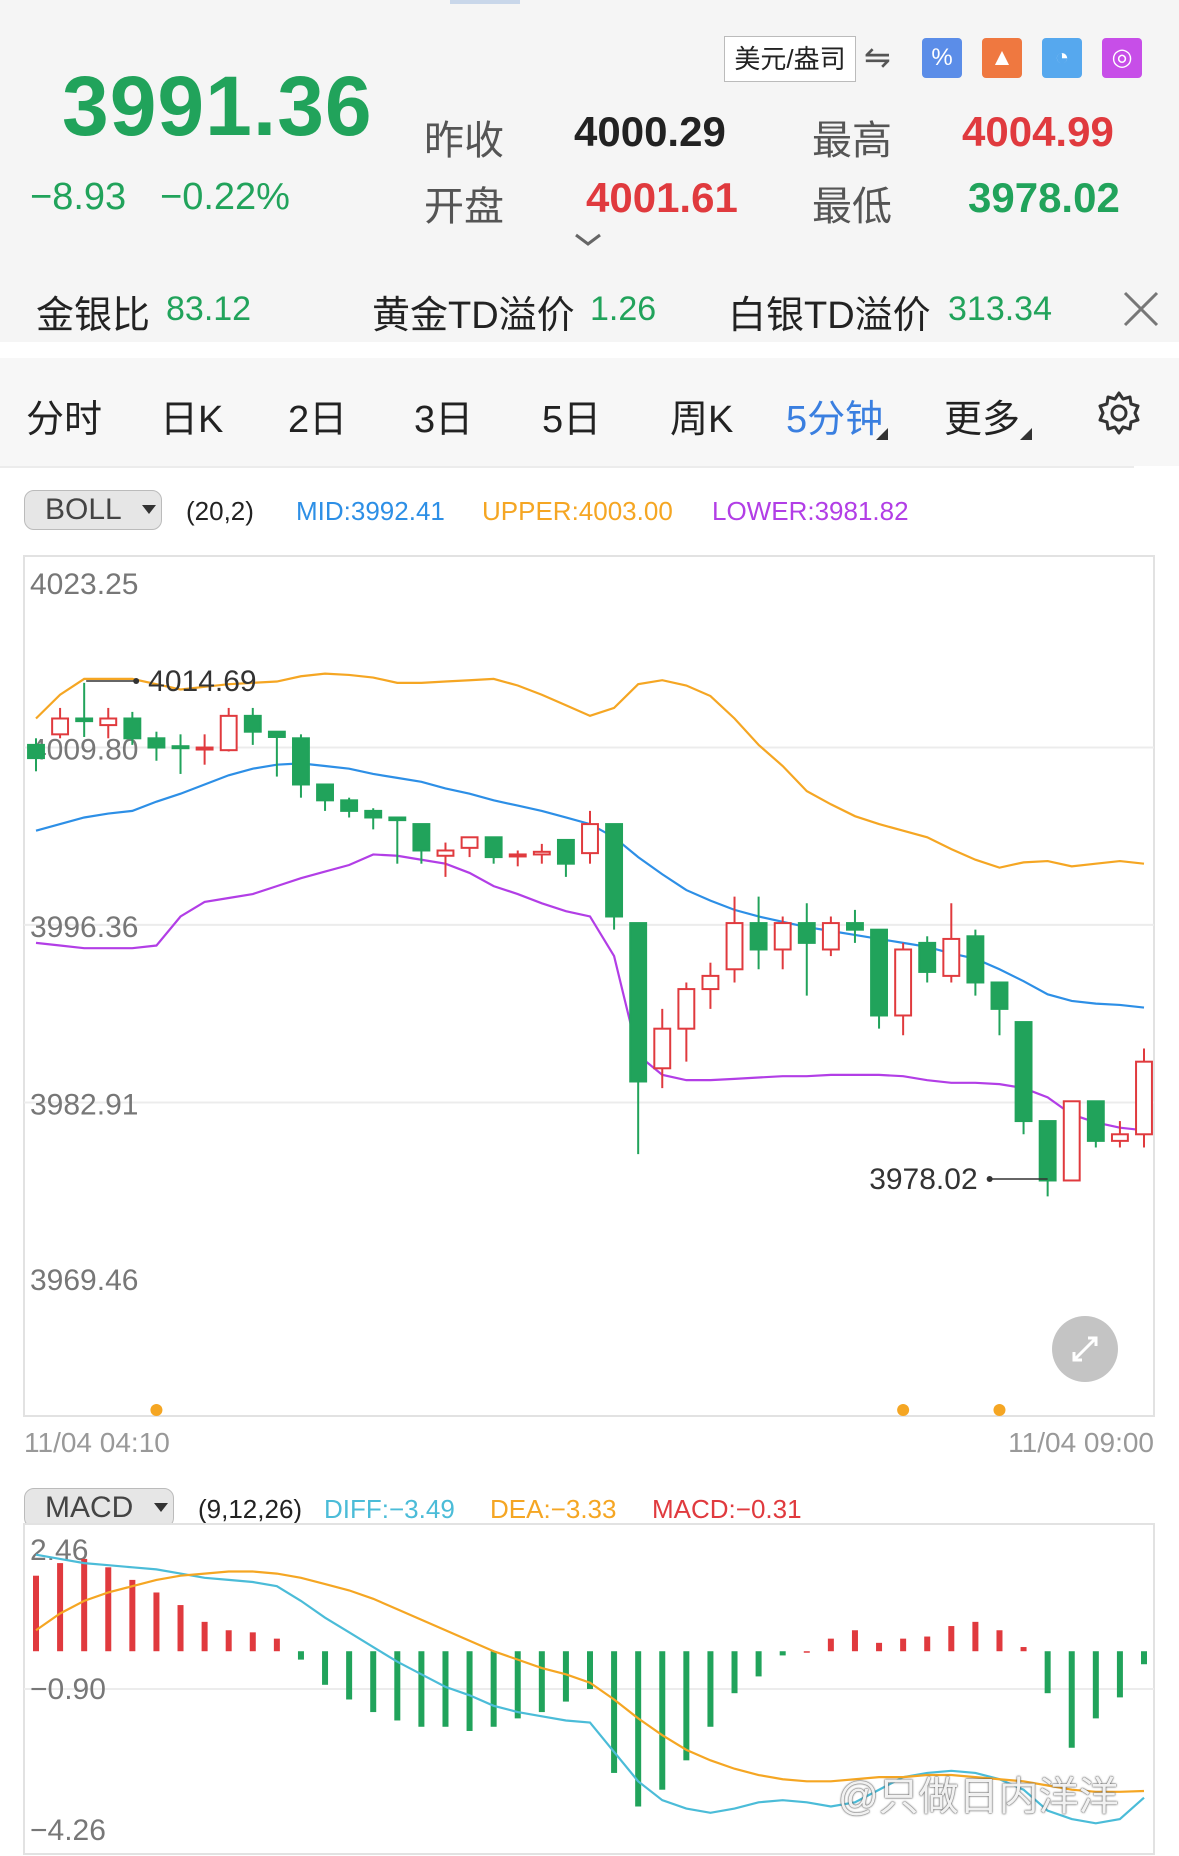 The width and height of the screenshot is (1179, 1856). What do you see at coordinates (217, 106) in the screenshot?
I see `last-price: 3991.36` at bounding box center [217, 106].